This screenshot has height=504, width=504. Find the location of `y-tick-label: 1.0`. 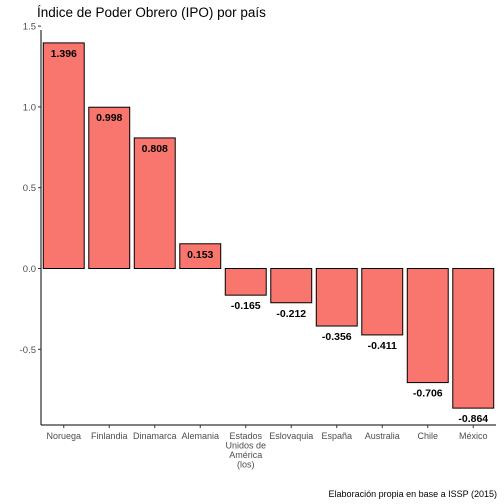

y-tick-label: 1.0 is located at coordinates (29, 107).